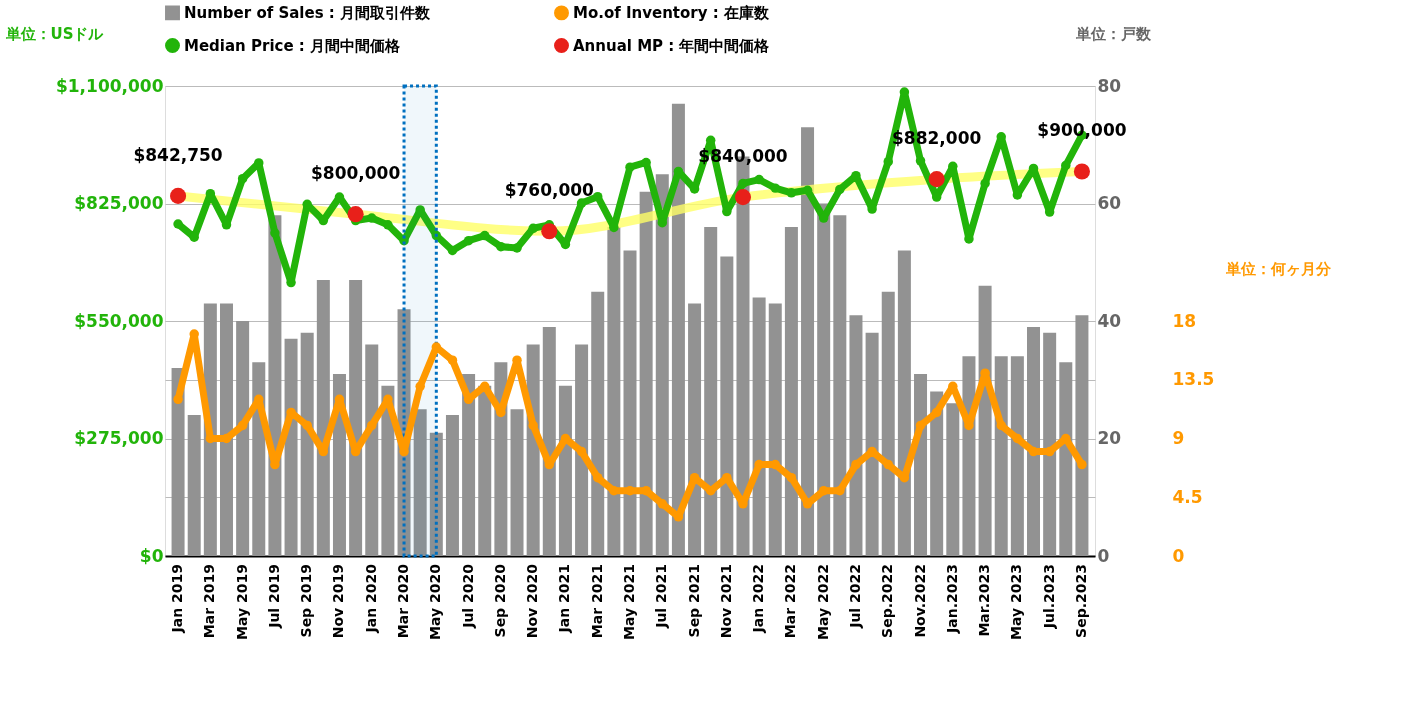 The width and height of the screenshot is (1413, 723). Describe the element at coordinates (435, 601) in the screenshot. I see `x-tick-label: May 2020` at that location.